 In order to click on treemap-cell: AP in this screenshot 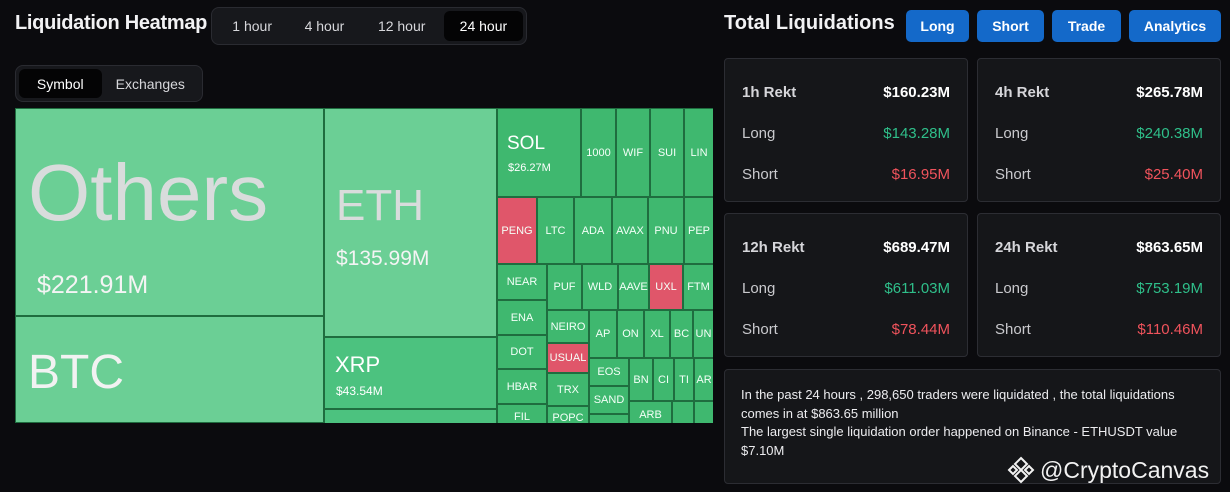, I will do `click(603, 334)`.